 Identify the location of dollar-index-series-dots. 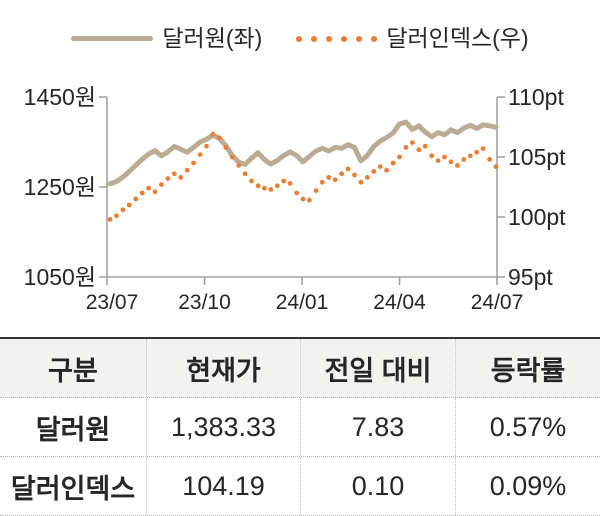
(303, 176).